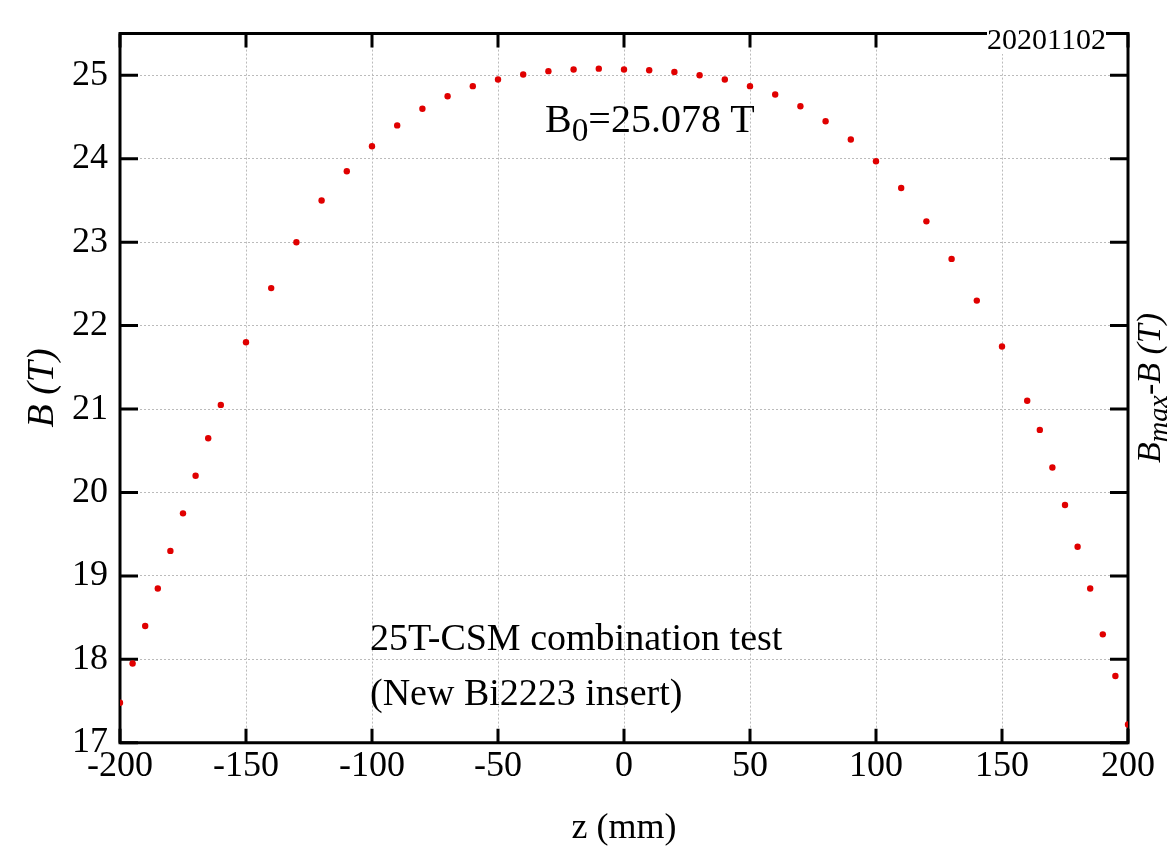  I want to click on y-tick-label: 21, so click(90, 406).